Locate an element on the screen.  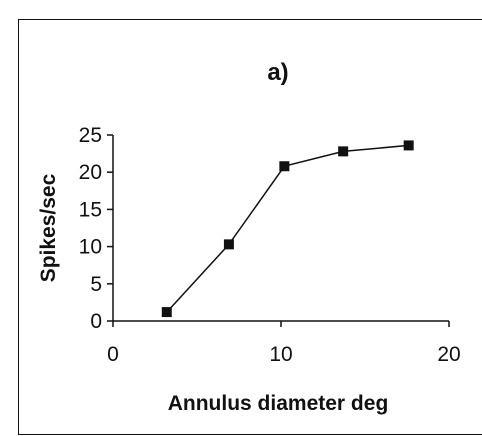
y-tick-label: 10 is located at coordinates (90, 247).